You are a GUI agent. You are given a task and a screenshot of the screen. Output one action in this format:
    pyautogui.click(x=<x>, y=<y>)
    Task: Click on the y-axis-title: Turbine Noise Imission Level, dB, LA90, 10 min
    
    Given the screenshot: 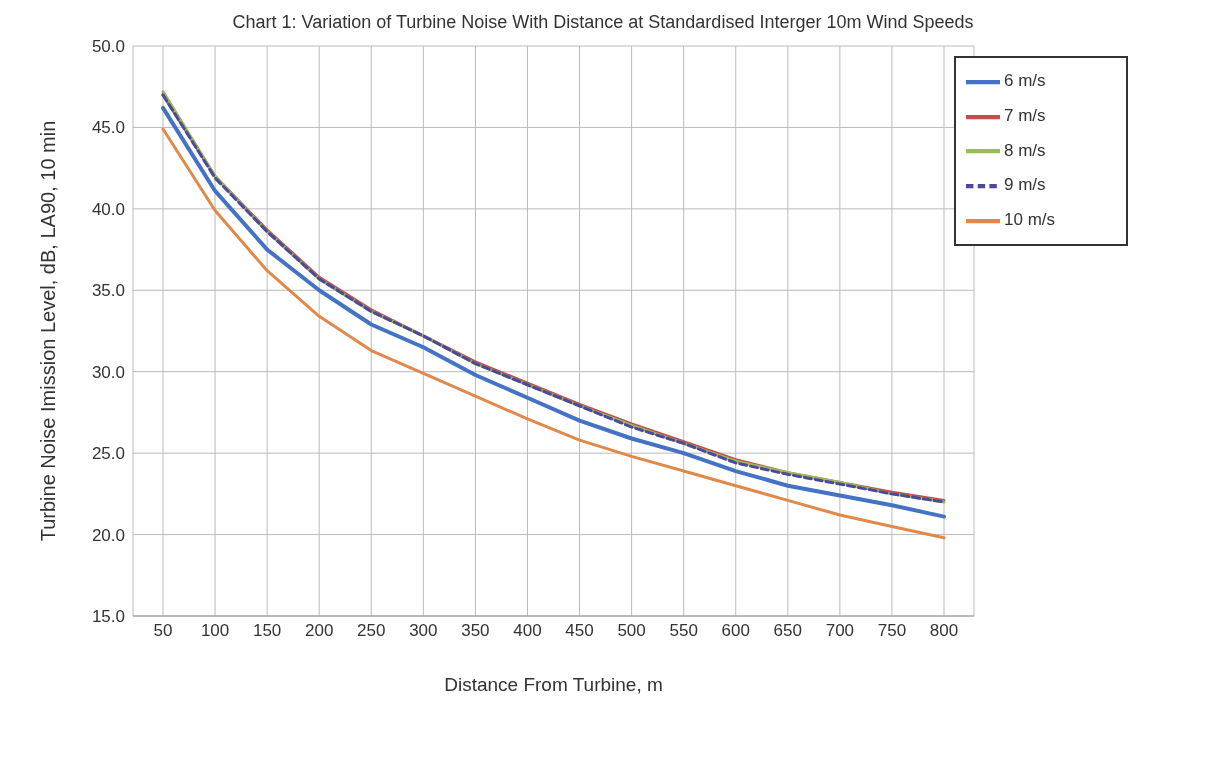 What is the action you would take?
    pyautogui.click(x=48, y=331)
    